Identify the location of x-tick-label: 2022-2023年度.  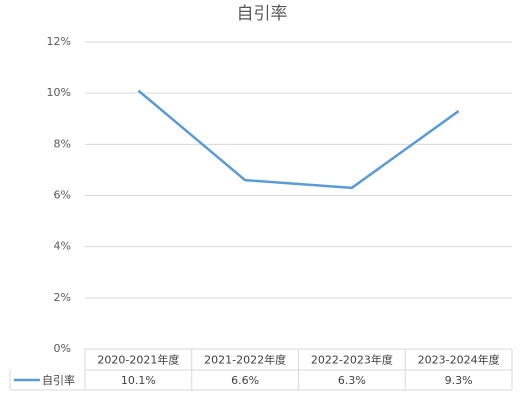
(352, 360).